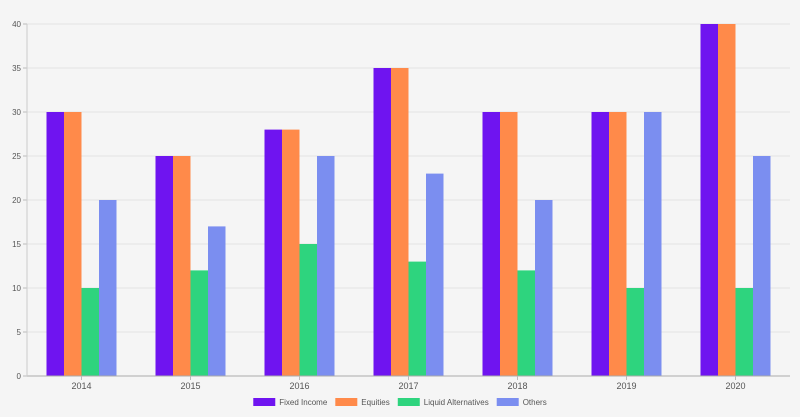  What do you see at coordinates (19, 376) in the screenshot?
I see `y-tick-label: 0` at bounding box center [19, 376].